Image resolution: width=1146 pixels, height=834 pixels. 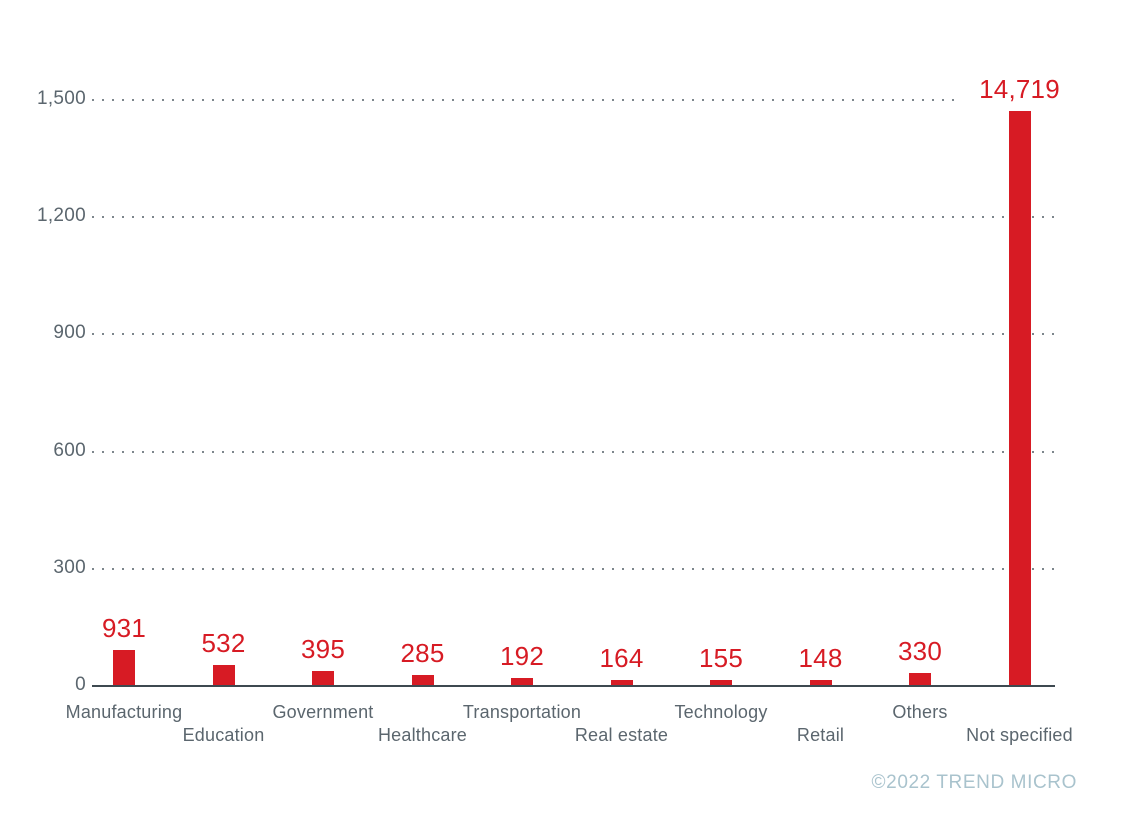 What do you see at coordinates (1019, 735) in the screenshot?
I see `x-axis-label-not-specified: Not specified` at bounding box center [1019, 735].